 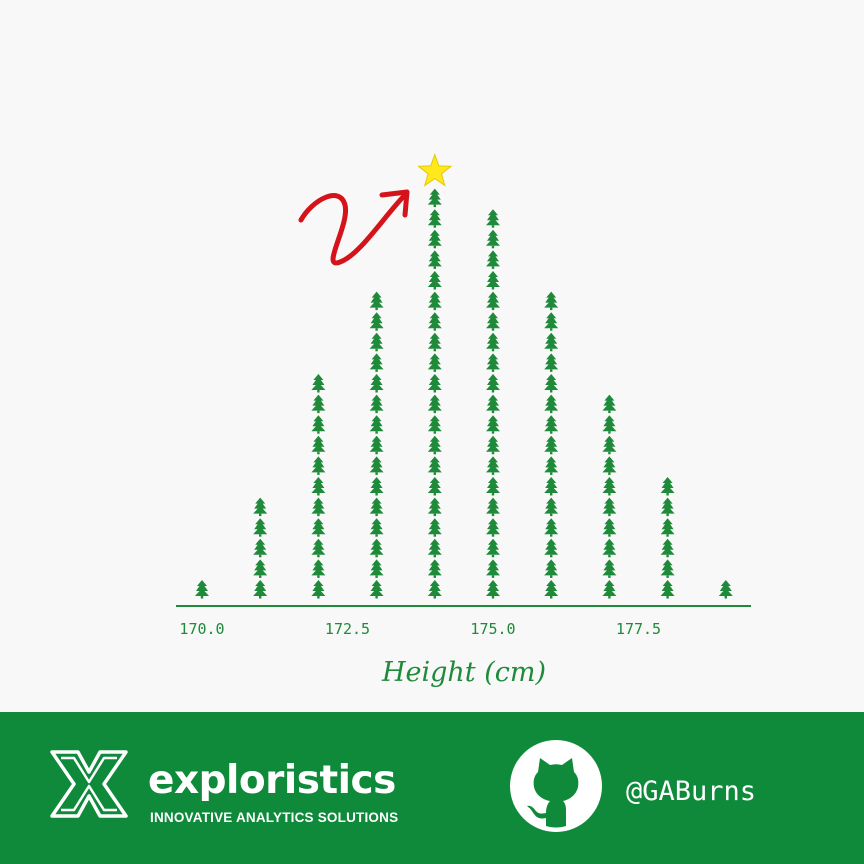 What do you see at coordinates (420, 629) in the screenshot?
I see `x-axis-ticks: 170.0 172.5 175.0 177.5` at bounding box center [420, 629].